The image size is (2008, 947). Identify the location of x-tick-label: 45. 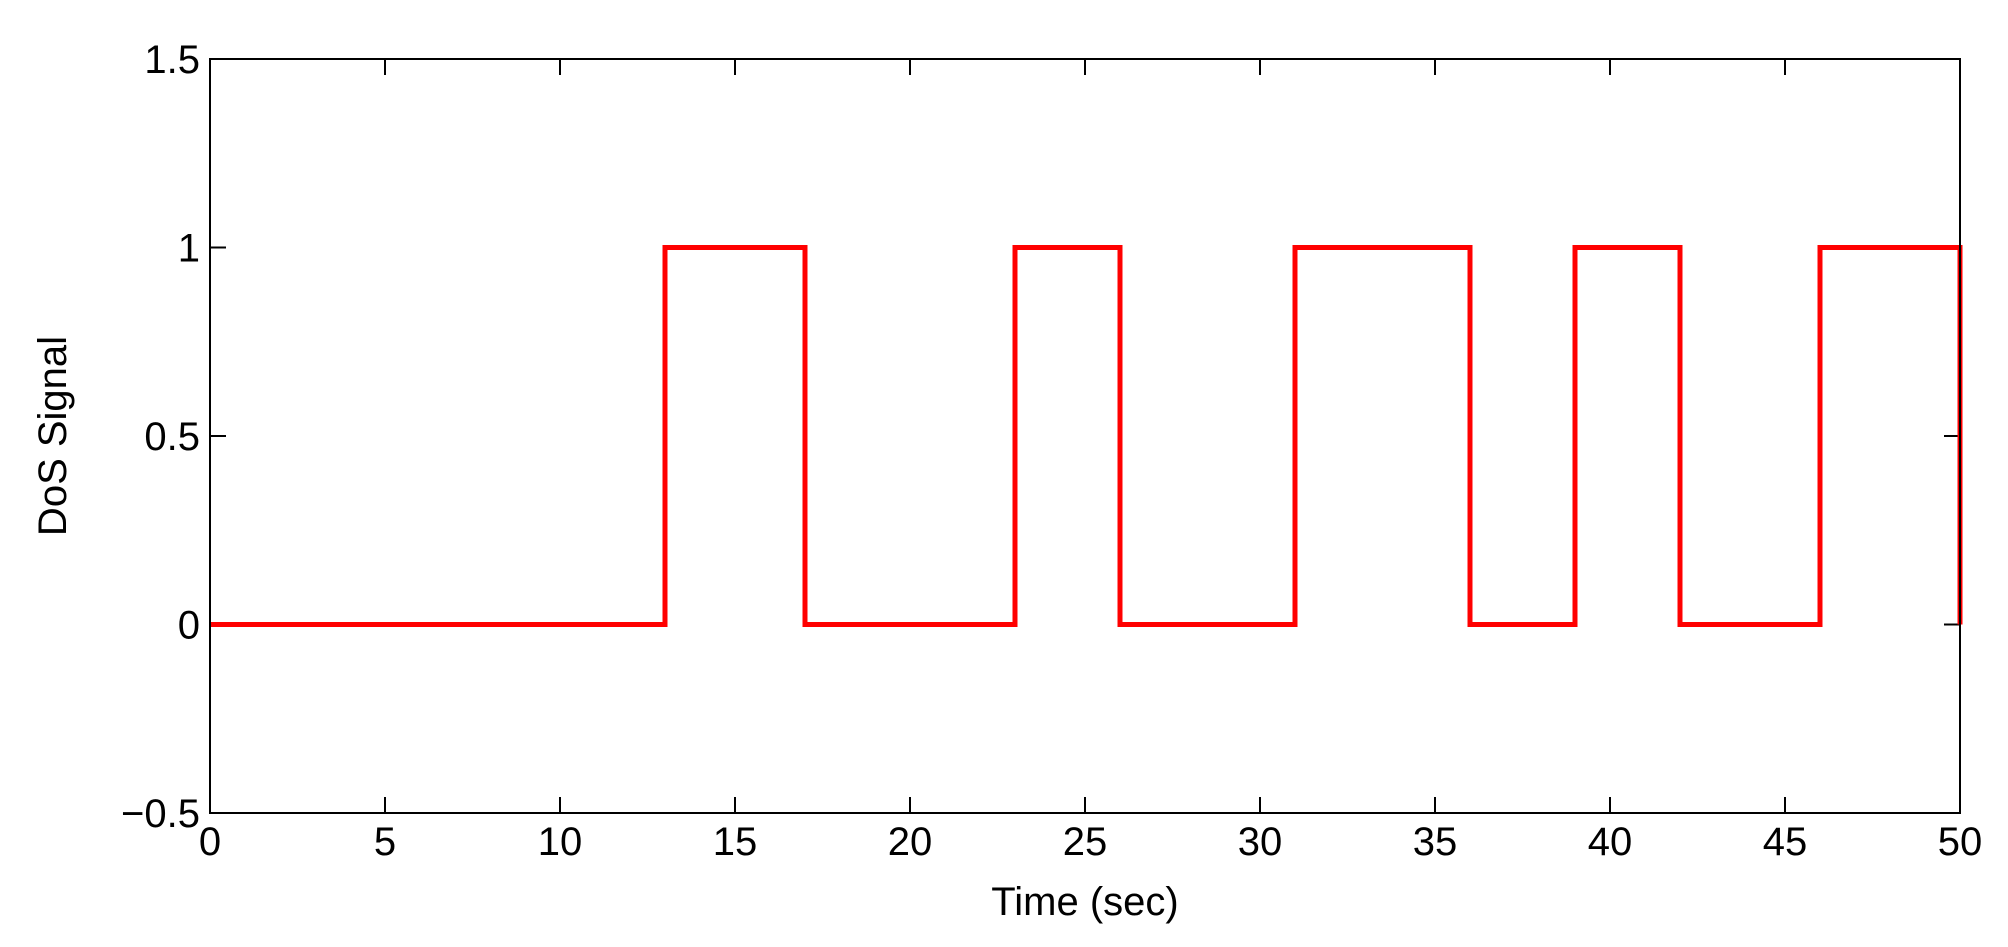
(1785, 842).